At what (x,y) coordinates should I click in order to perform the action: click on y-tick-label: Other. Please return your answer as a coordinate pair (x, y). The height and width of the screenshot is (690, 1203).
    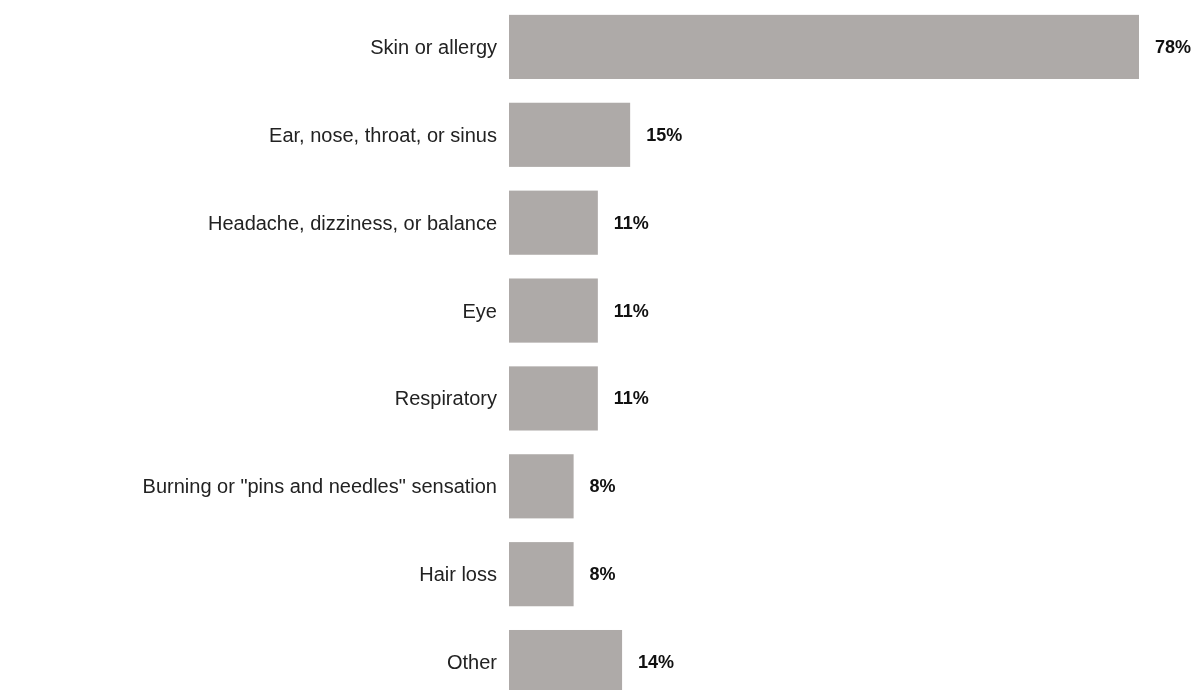
    Looking at the image, I should click on (472, 662).